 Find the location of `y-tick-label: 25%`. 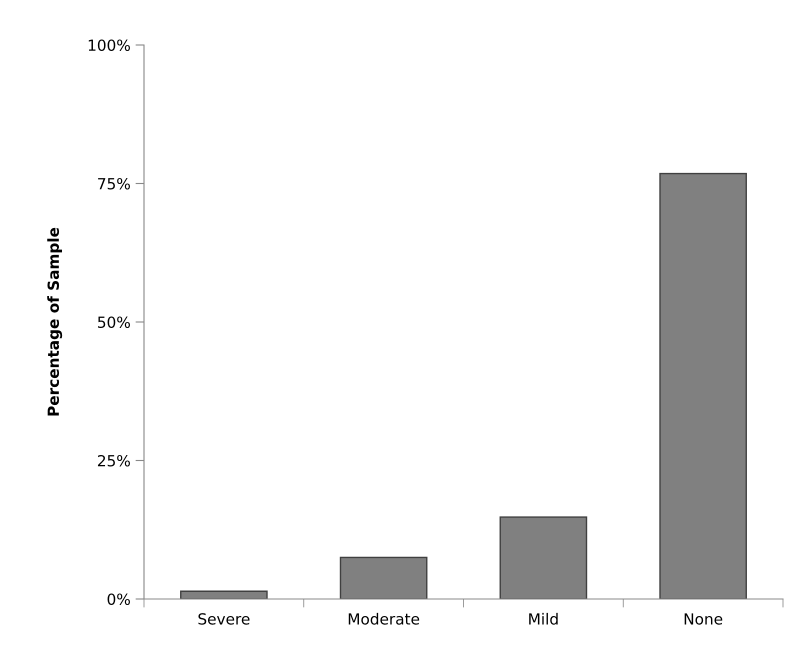

y-tick-label: 25% is located at coordinates (114, 460).